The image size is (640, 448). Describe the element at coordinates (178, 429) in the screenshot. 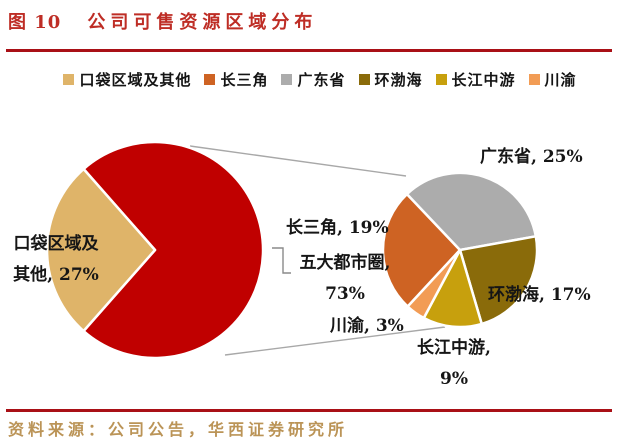

I see `data-source-note: 资料来源：公司公告，华西证券研究所` at that location.